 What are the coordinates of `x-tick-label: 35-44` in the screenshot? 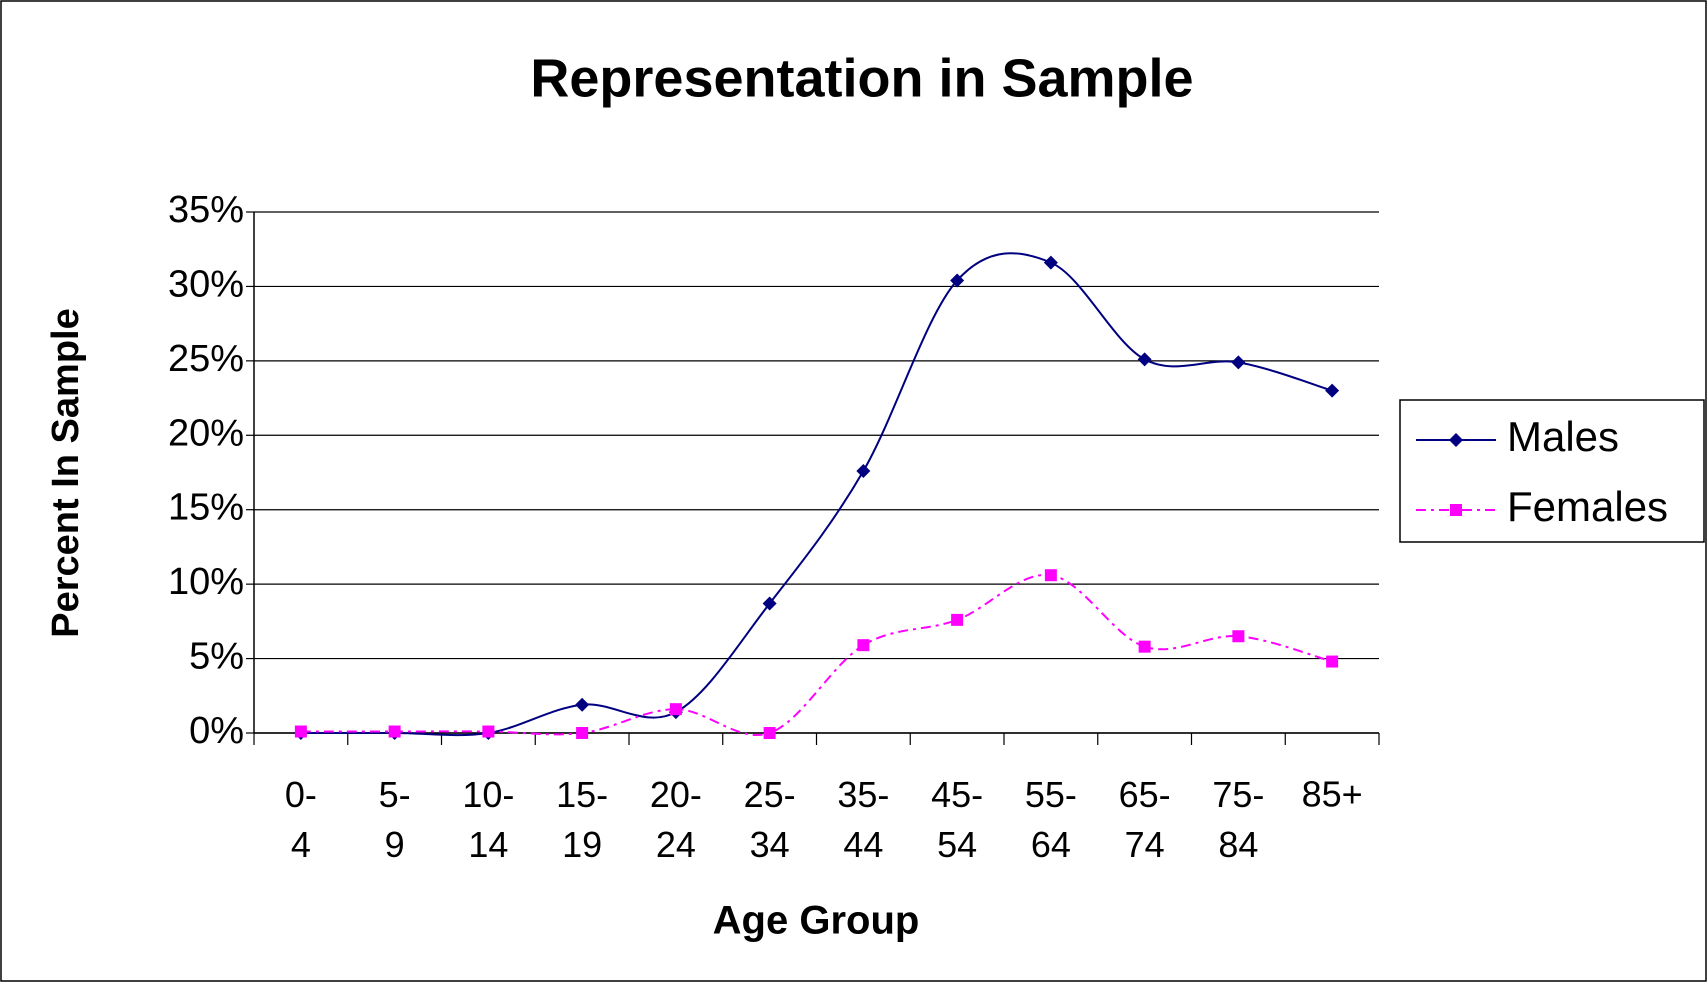 It's located at (863, 819).